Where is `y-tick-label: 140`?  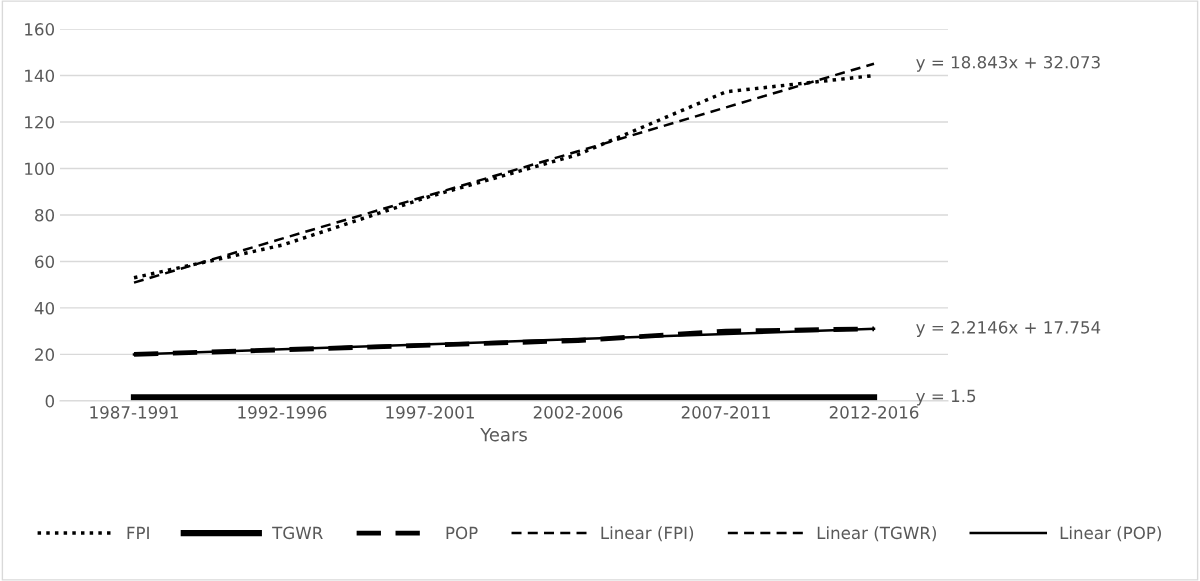 y-tick-label: 140 is located at coordinates (40, 76).